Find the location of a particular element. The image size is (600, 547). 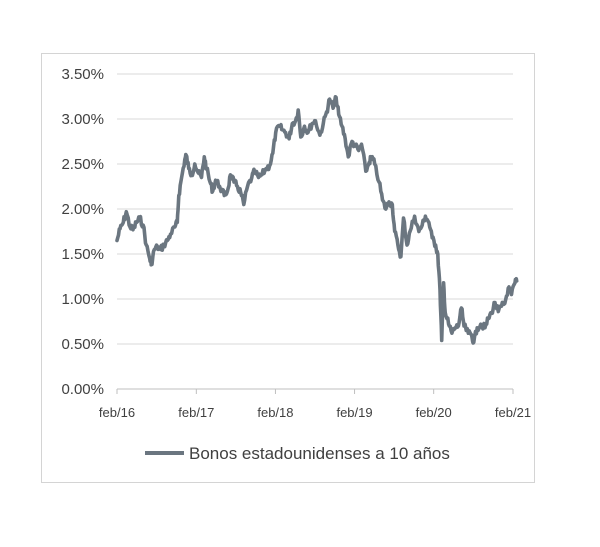

axes is located at coordinates (315, 391).